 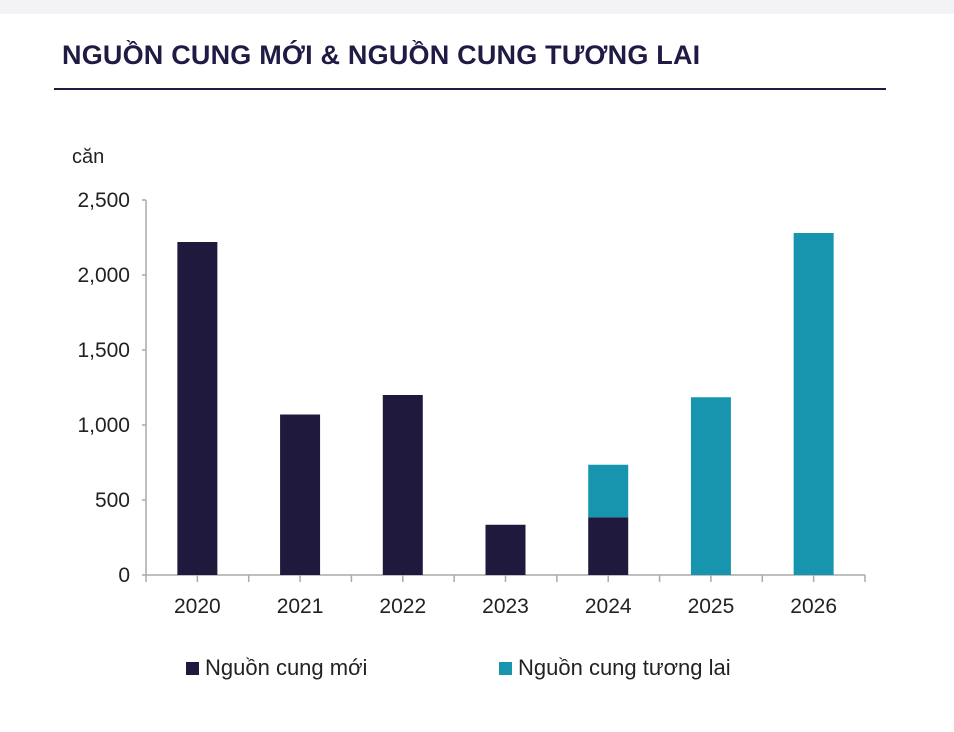 I want to click on x-tick-label: 2026, so click(x=813, y=606).